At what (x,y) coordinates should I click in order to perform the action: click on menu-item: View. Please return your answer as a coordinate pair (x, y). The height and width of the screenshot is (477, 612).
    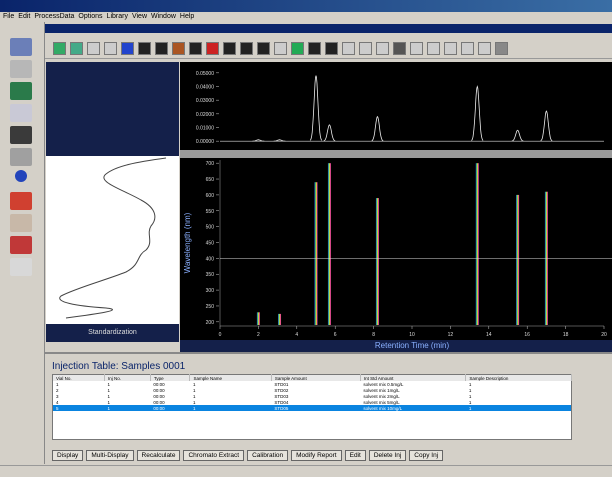
    Looking at the image, I should click on (139, 16).